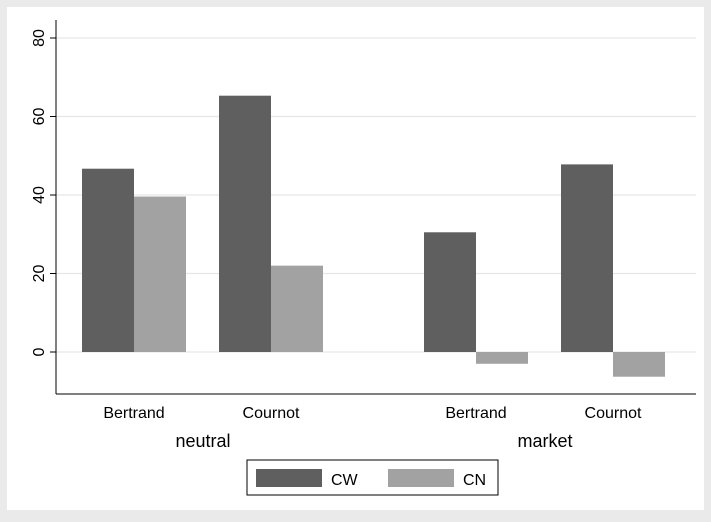 This screenshot has height=522, width=711. What do you see at coordinates (39, 117) in the screenshot?
I see `y-tick-label: 60` at bounding box center [39, 117].